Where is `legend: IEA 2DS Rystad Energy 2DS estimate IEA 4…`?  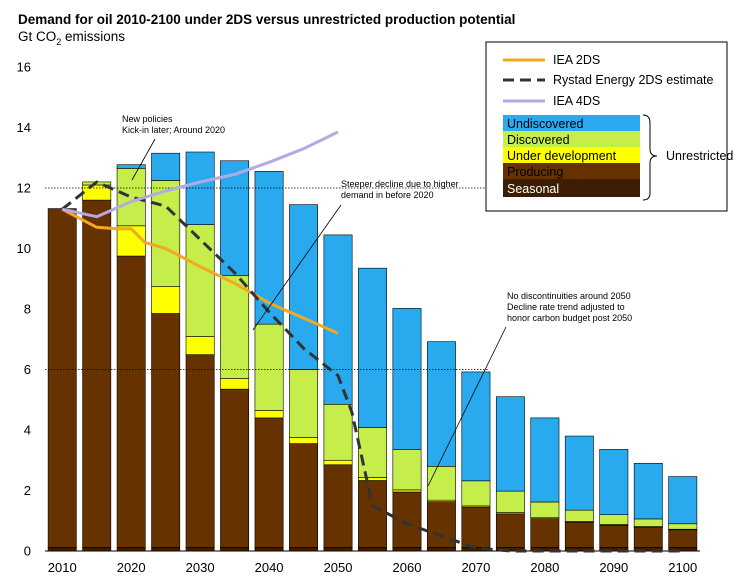 legend: IEA 2DS Rystad Energy 2DS estimate IEA 4… is located at coordinates (609, 126).